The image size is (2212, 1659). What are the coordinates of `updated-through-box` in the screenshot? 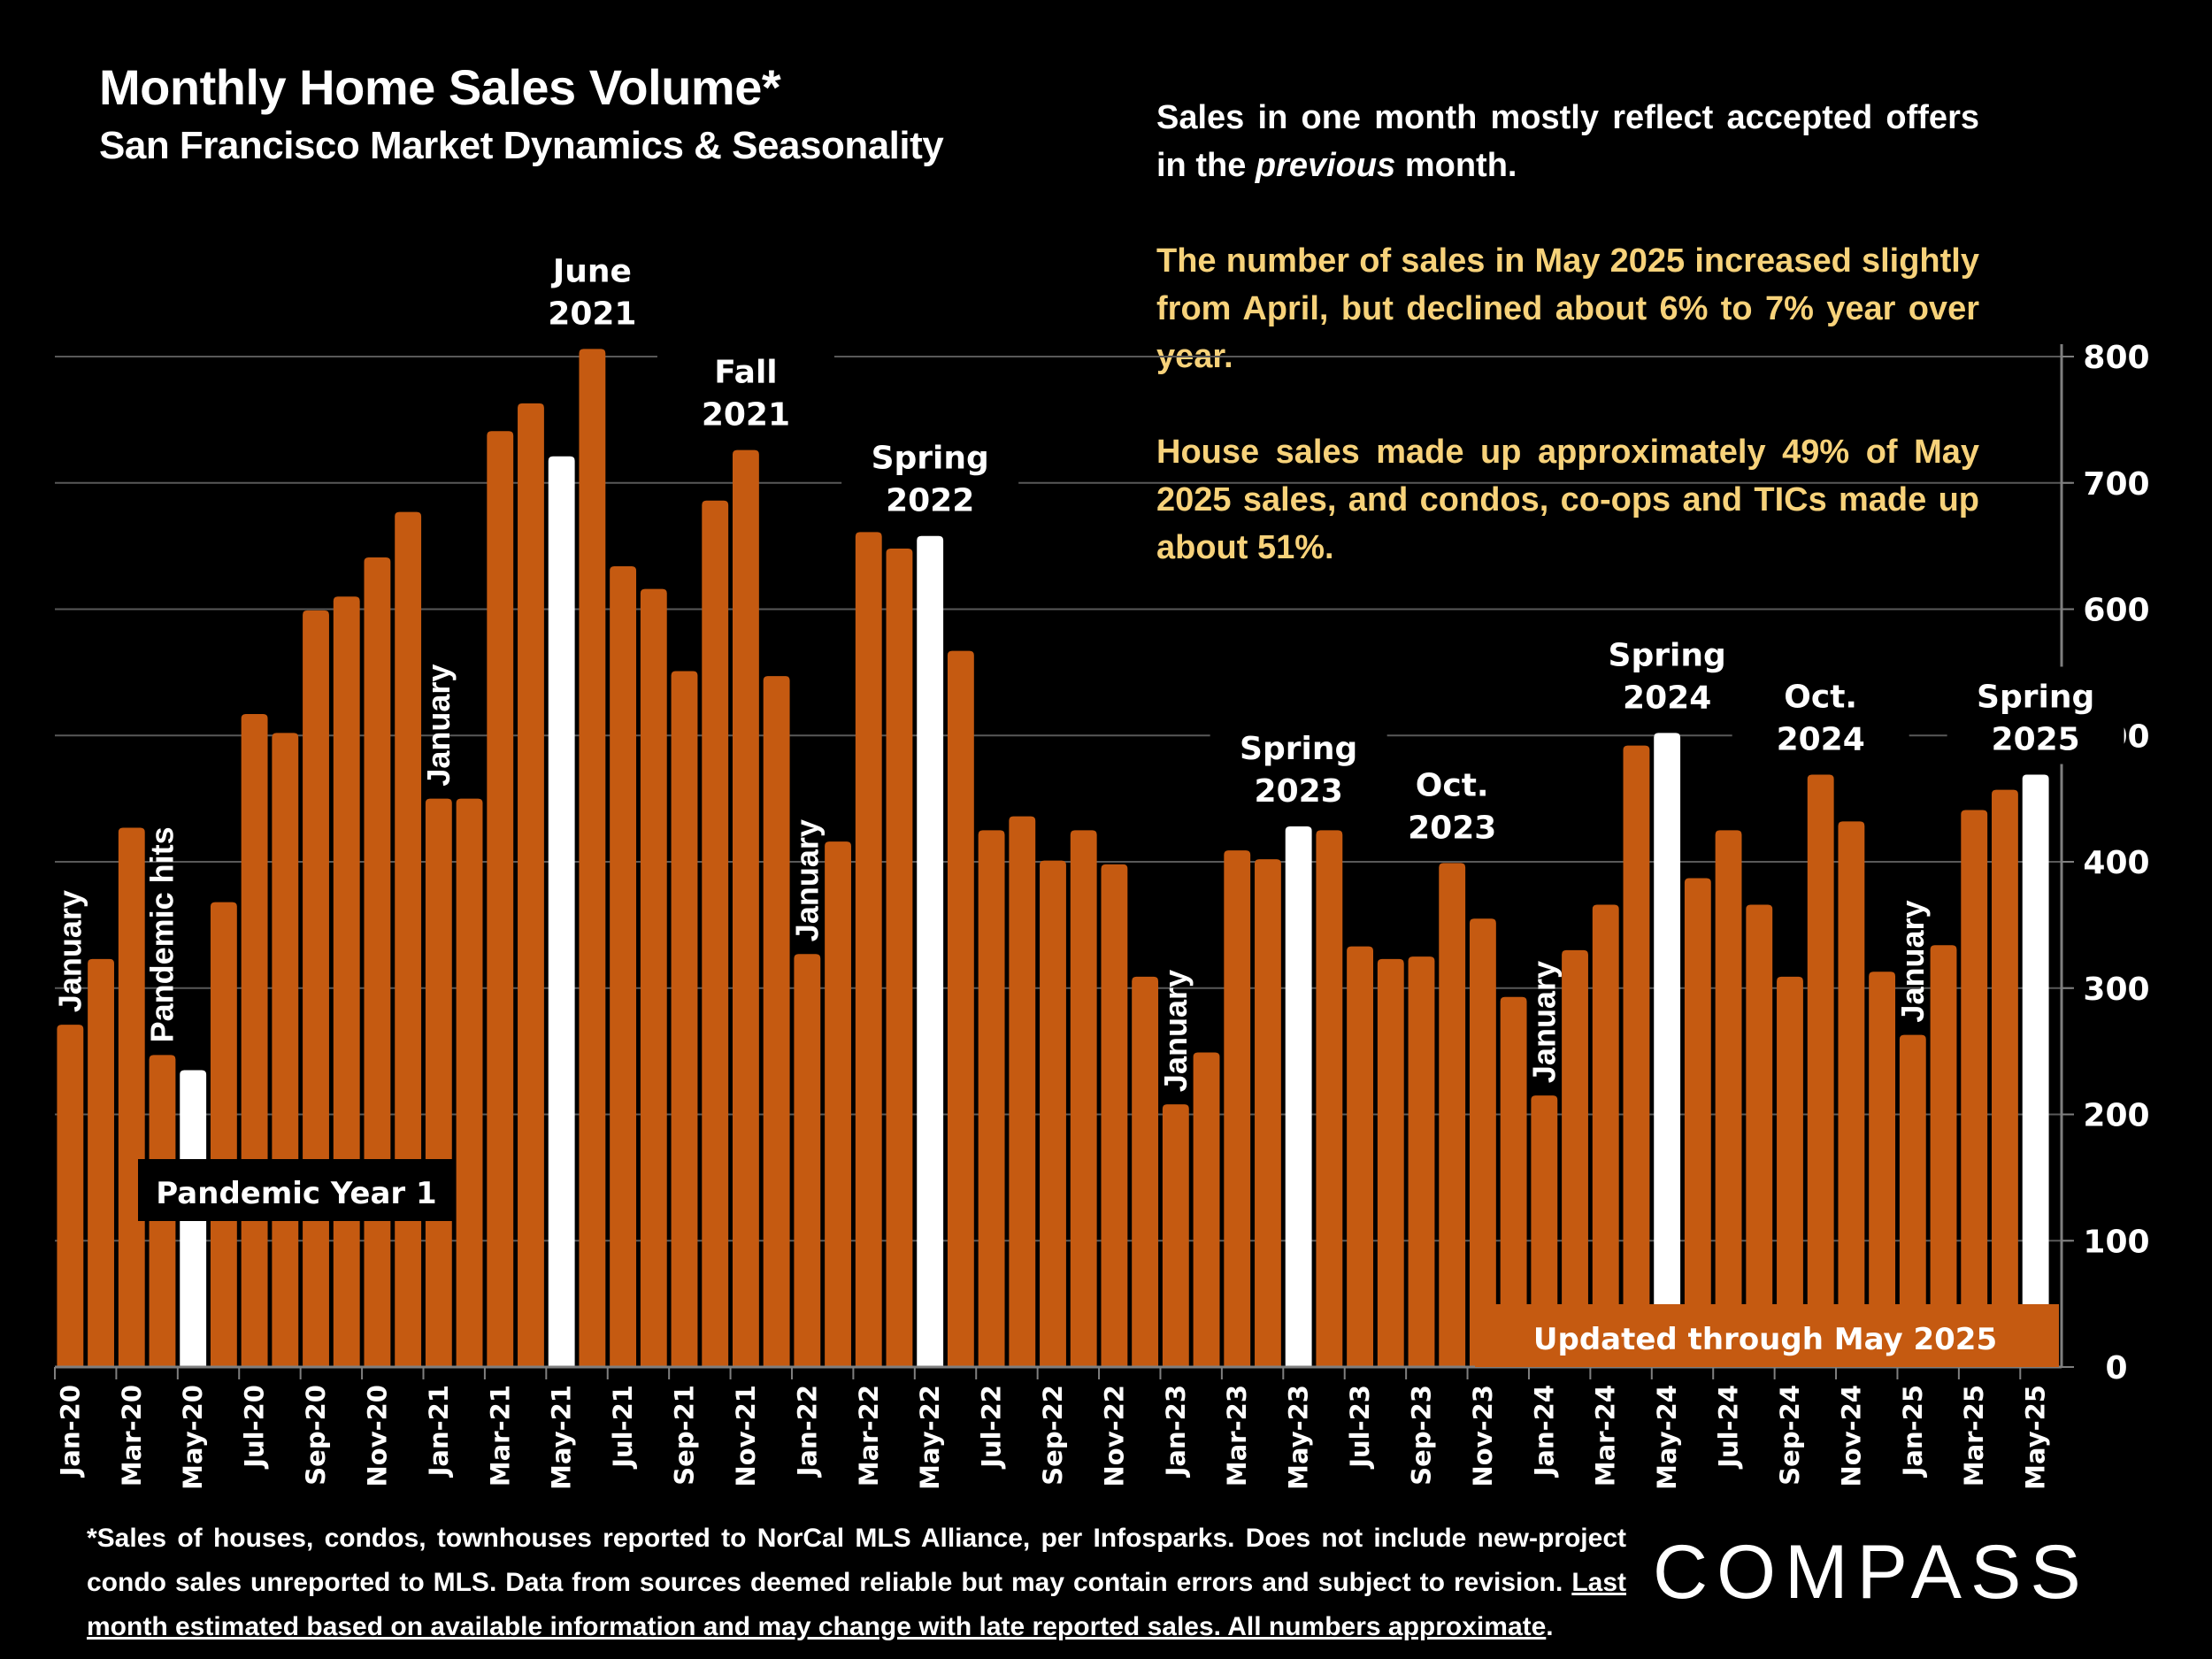 It's located at (1767, 1336).